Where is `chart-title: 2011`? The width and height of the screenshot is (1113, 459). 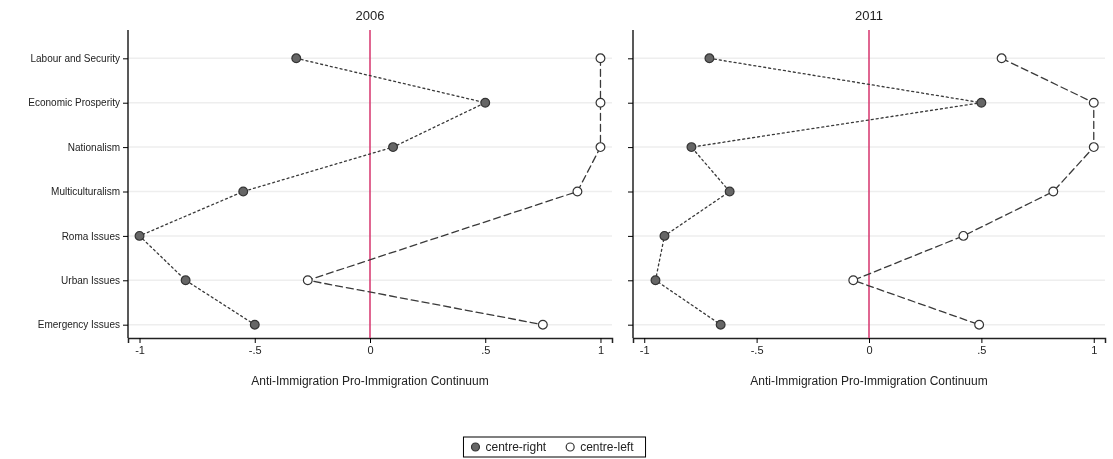
chart-title: 2011 is located at coordinates (869, 15).